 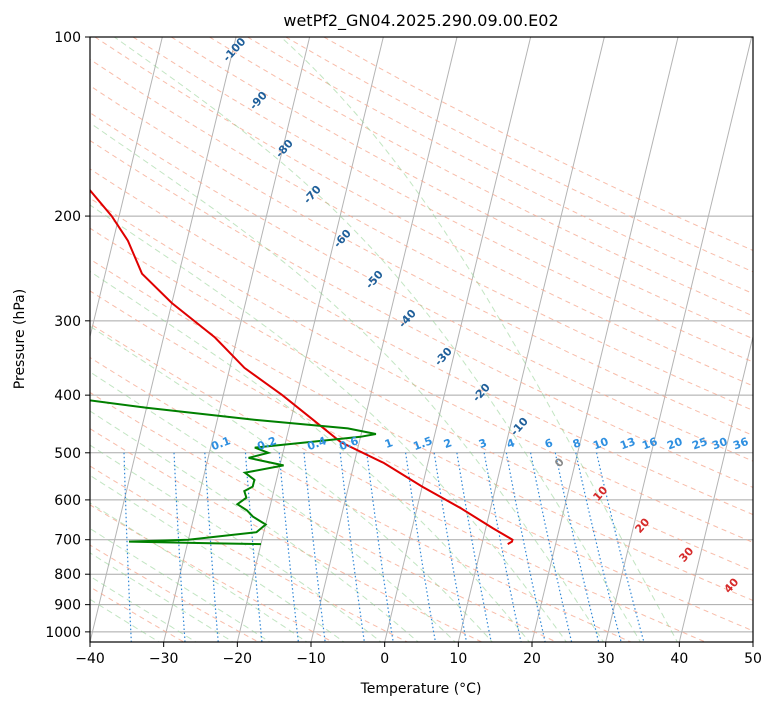 What do you see at coordinates (421, 689) in the screenshot?
I see `x-axis-label: Temperature (°C)` at bounding box center [421, 689].